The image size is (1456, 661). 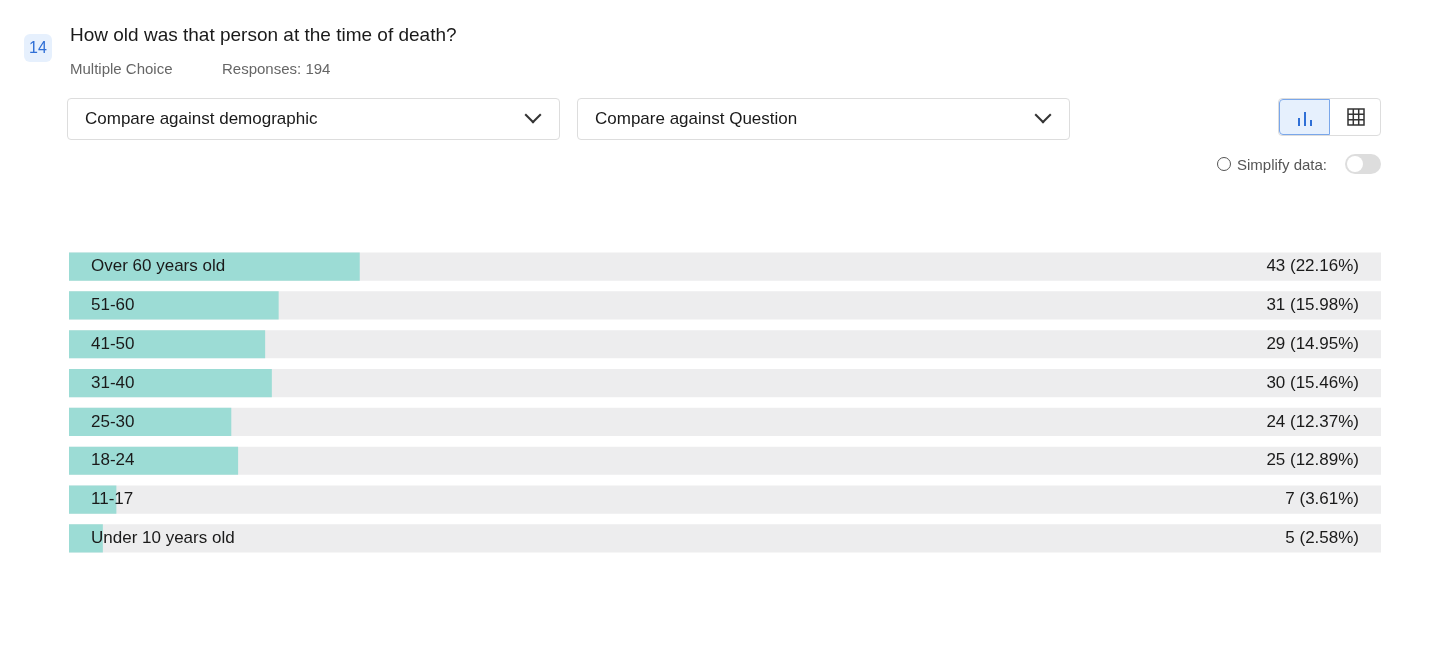 I want to click on chart-title: How old was that person at the time of death?, so click(x=263, y=35).